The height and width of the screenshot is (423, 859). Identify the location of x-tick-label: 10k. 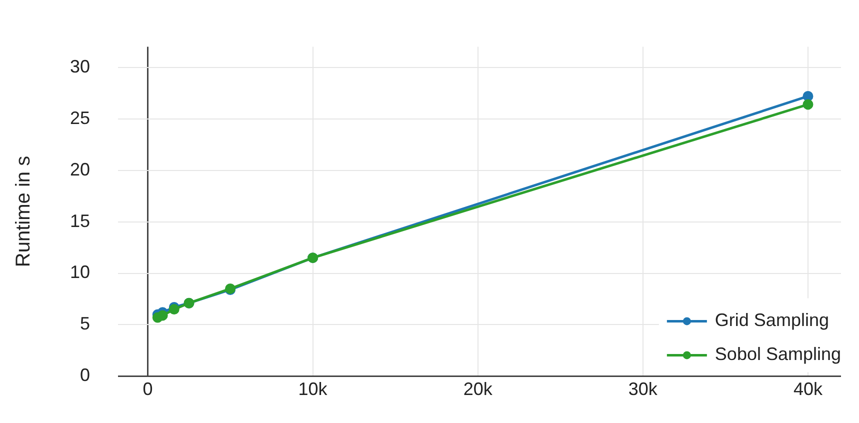
(313, 388).